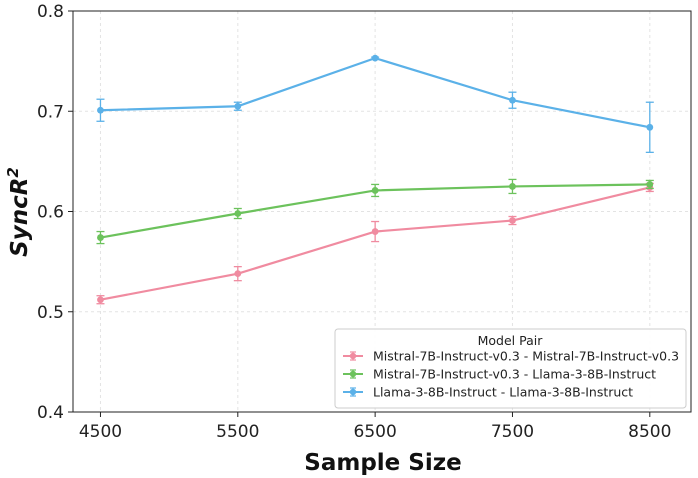 The image size is (698, 478). Describe the element at coordinates (13, 172) in the screenshot. I see `y-axis-title-superscript: 2` at that location.